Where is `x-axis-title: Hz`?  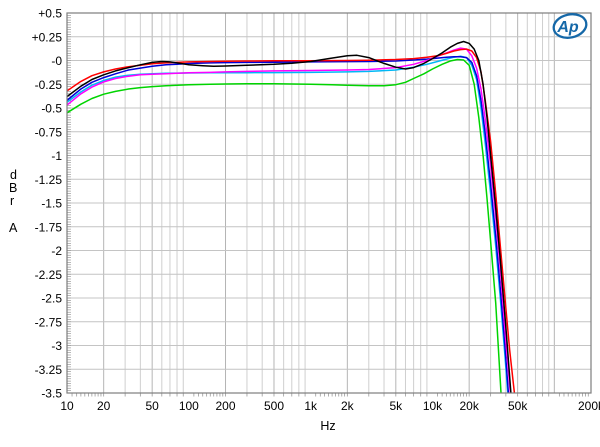
x-axis-title: Hz is located at coordinates (327, 426).